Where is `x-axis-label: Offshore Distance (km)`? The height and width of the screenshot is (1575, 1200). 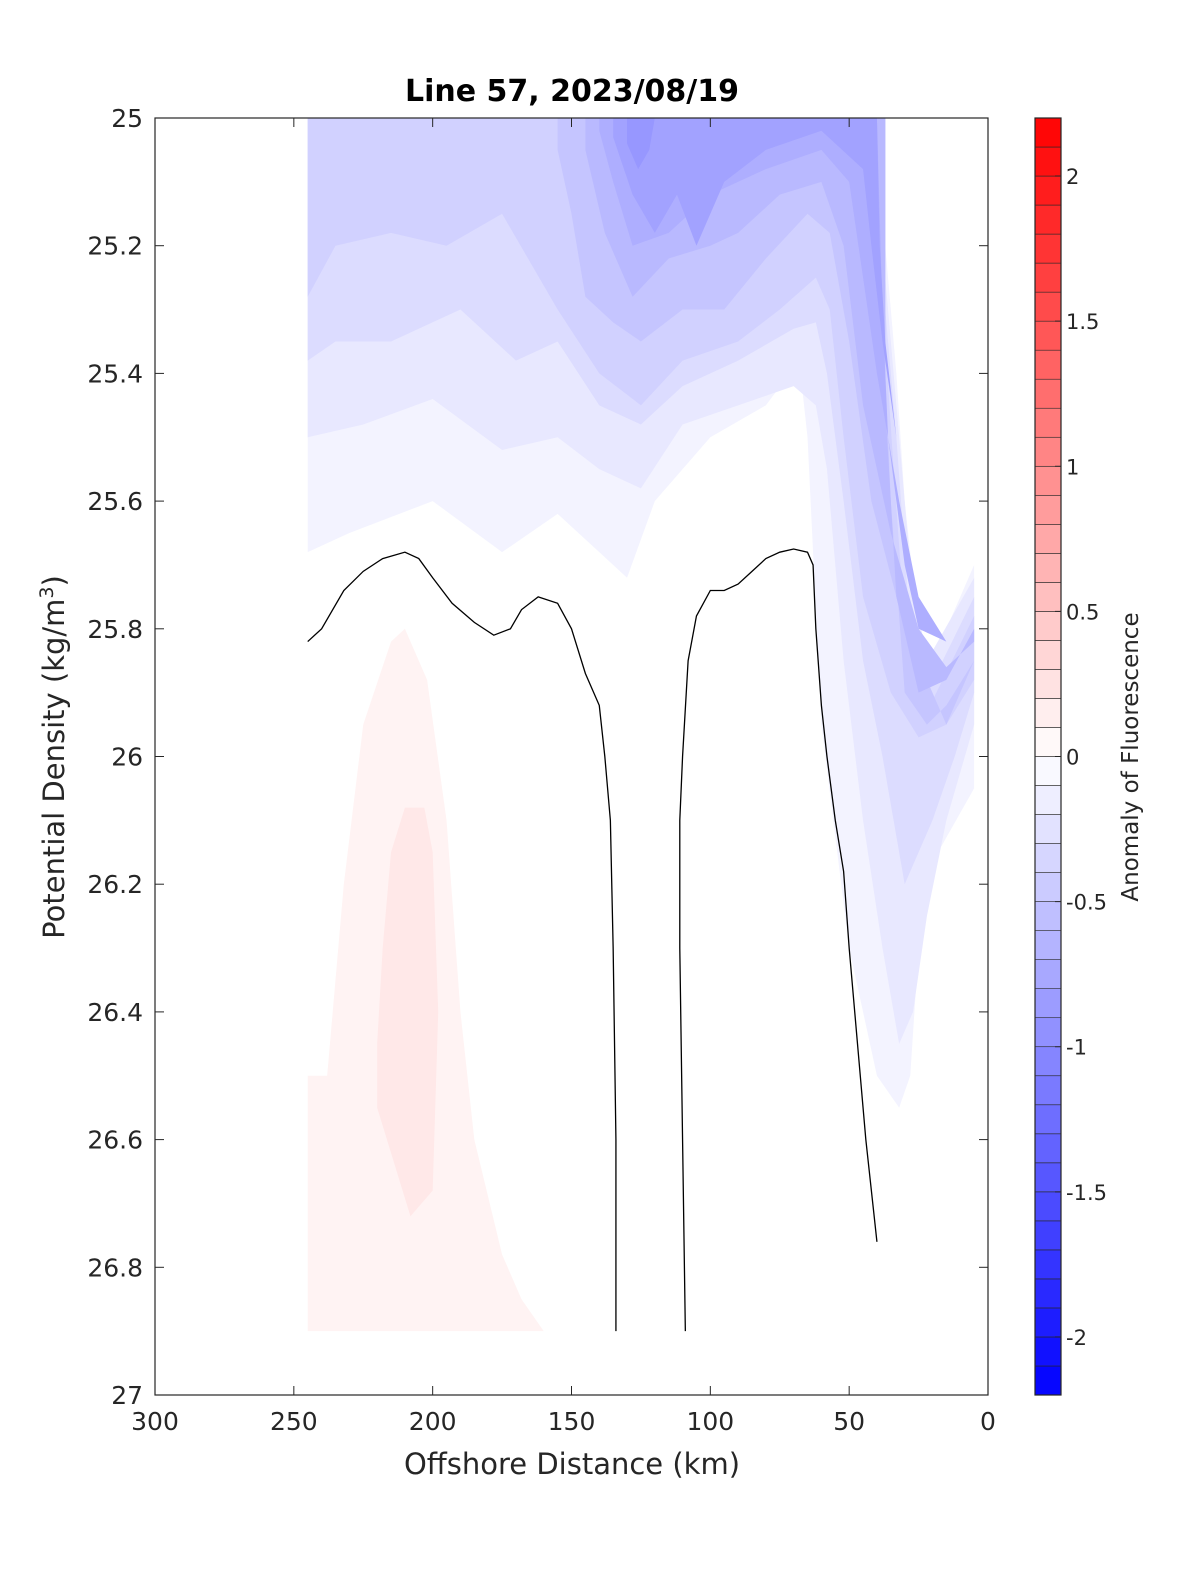
x-axis-label: Offshore Distance (km) is located at coordinates (572, 1464).